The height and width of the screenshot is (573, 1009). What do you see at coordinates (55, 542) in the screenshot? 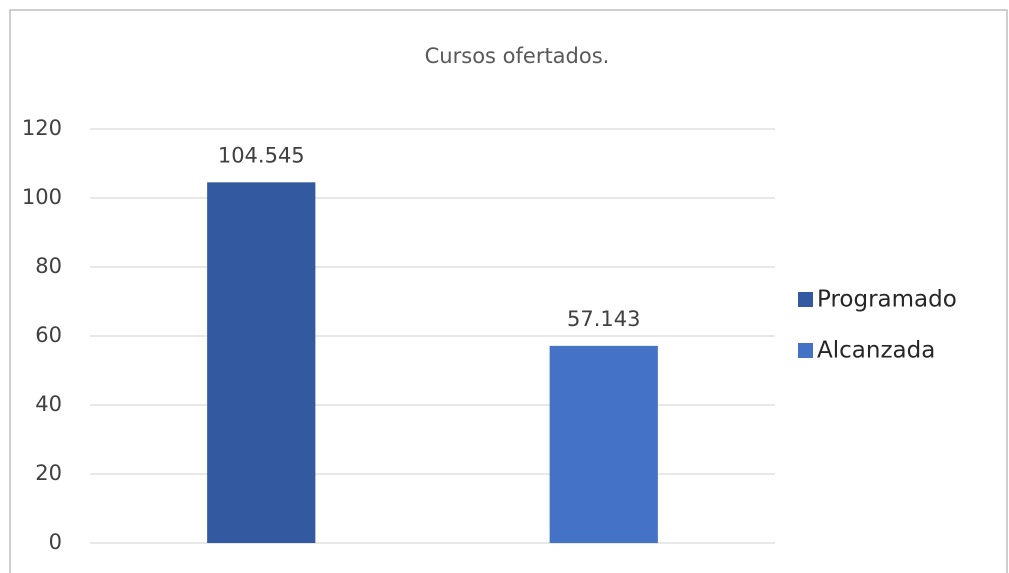
I see `y-tick-label: 0` at bounding box center [55, 542].